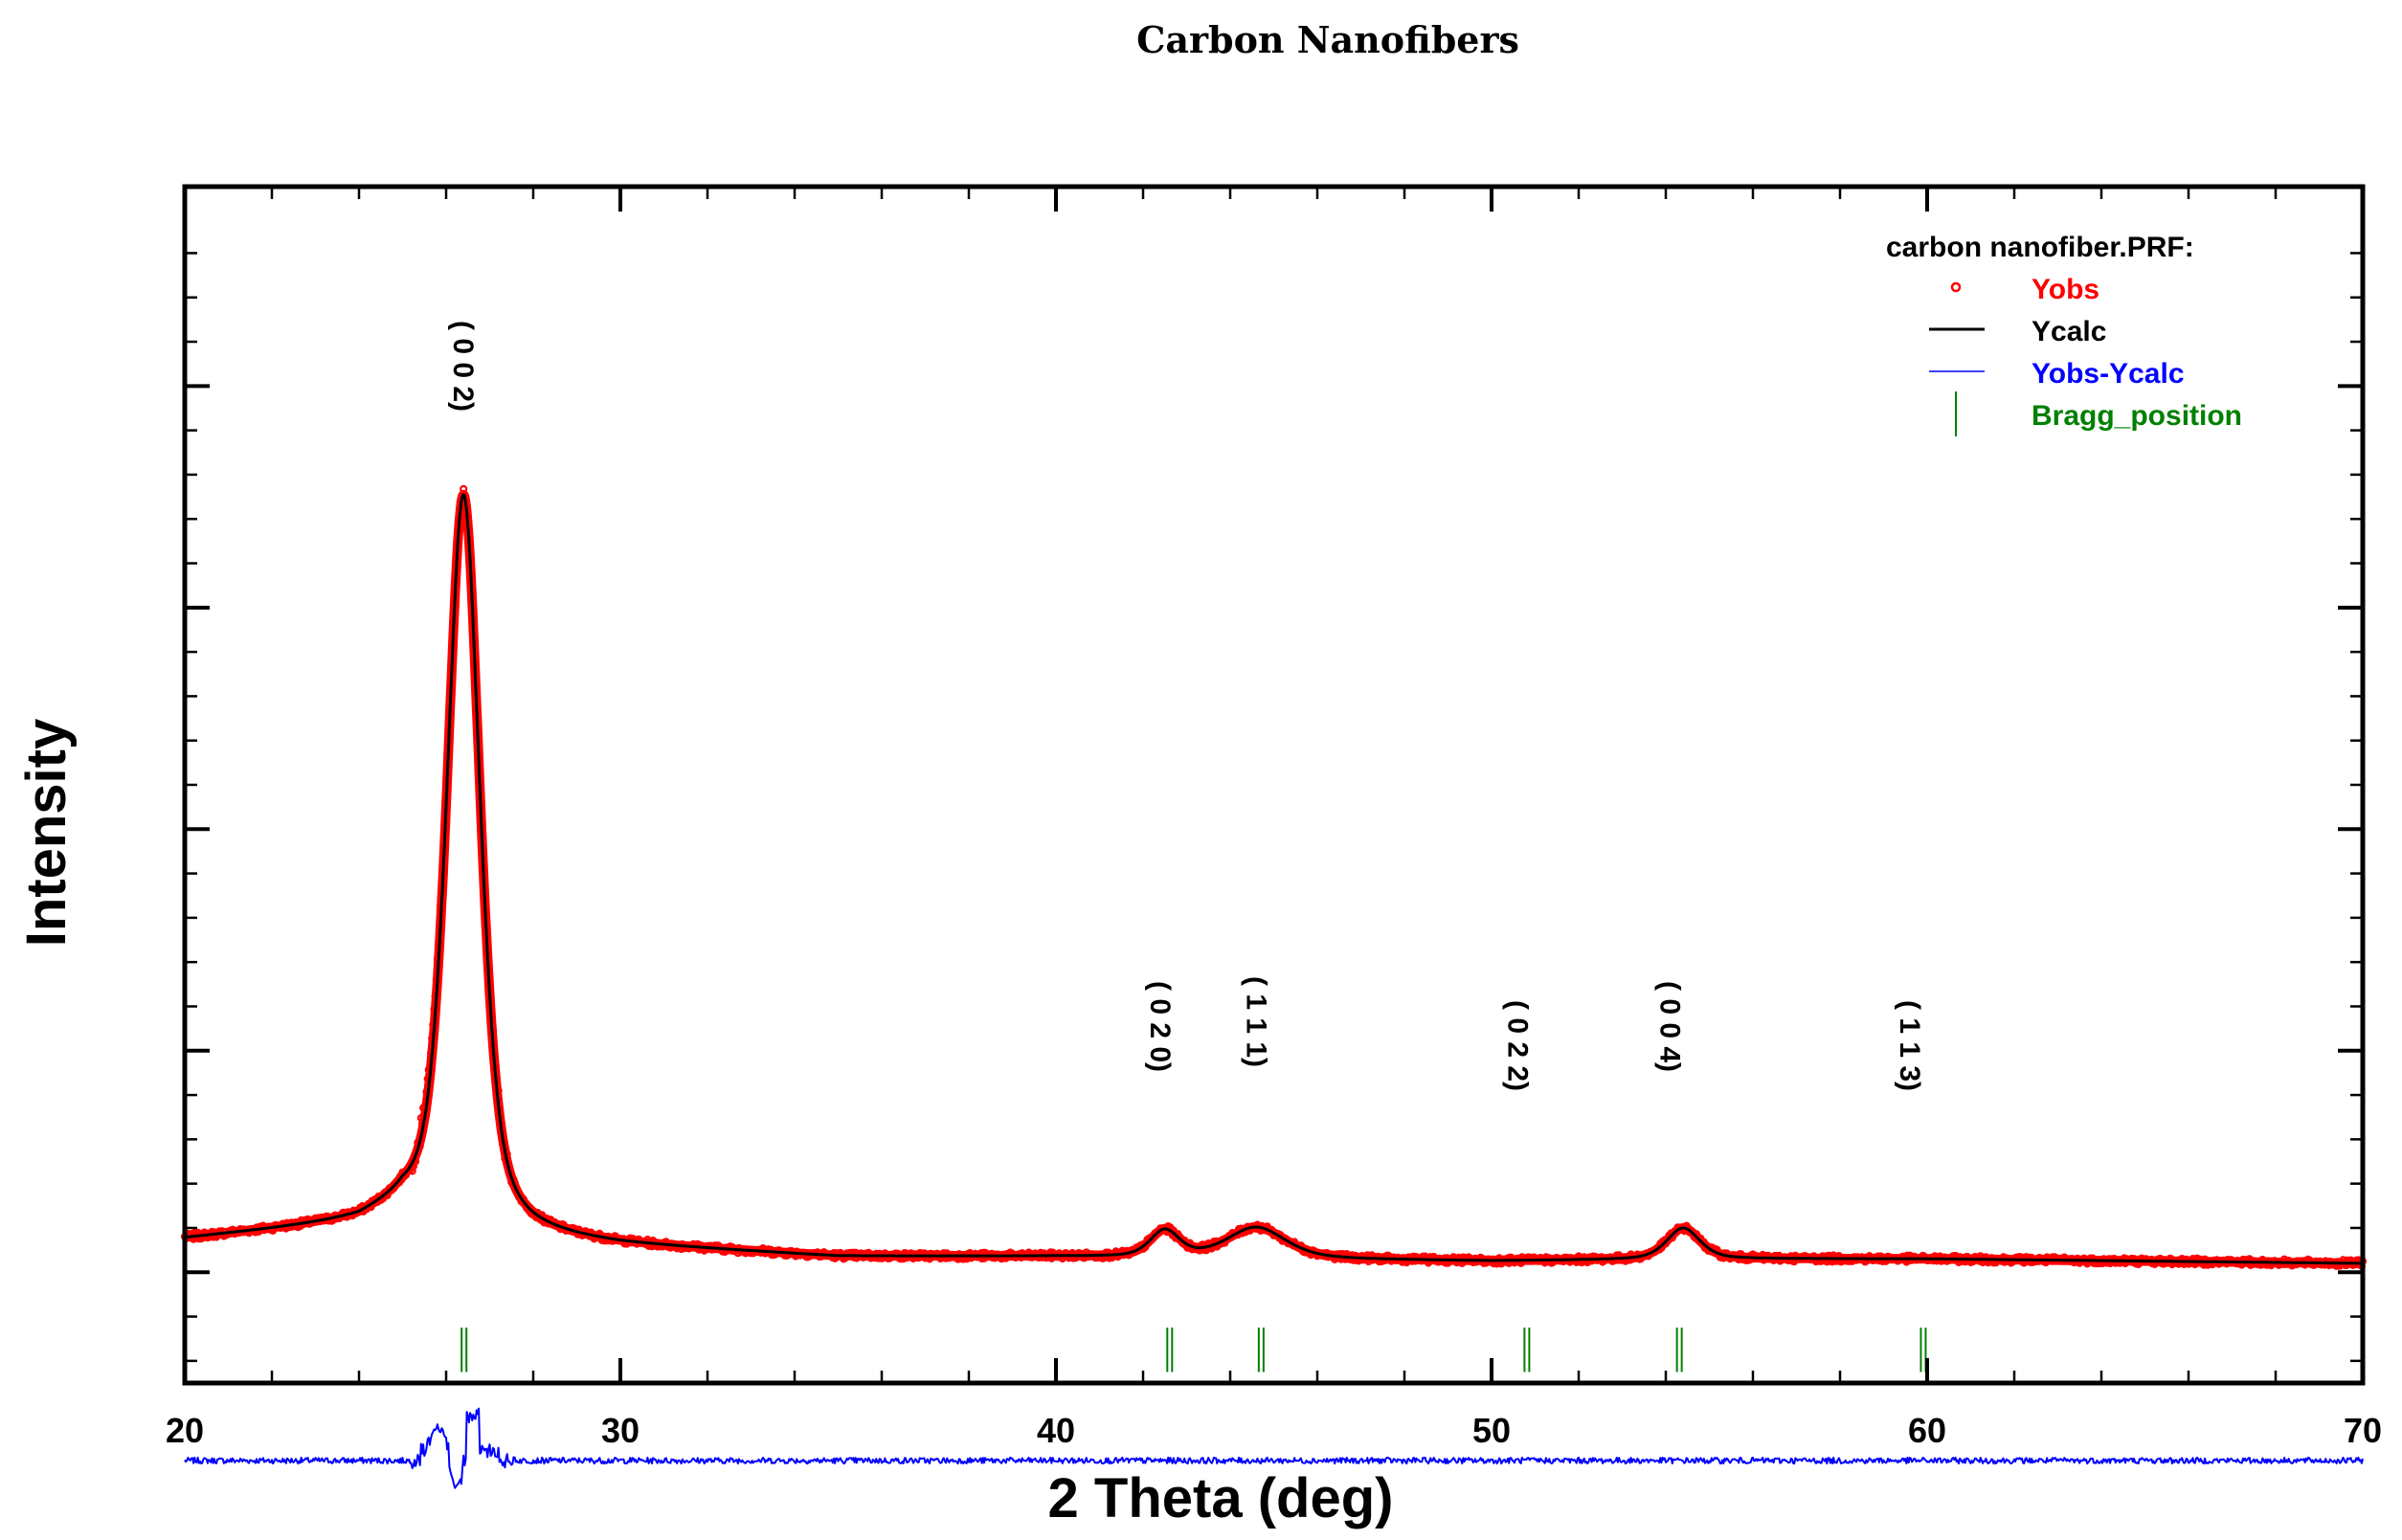 This screenshot has width=2402, height=1540. I want to click on legend-marker-yobs, so click(1956, 287).